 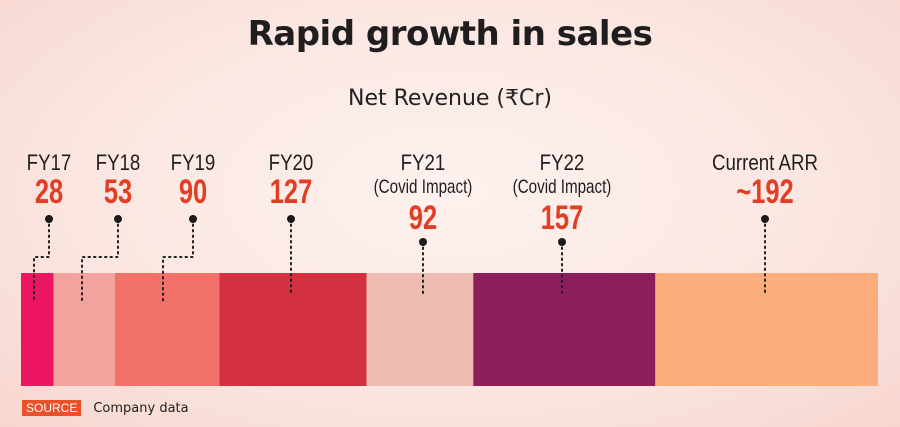 I want to click on source-note: SOURCE Company data, so click(x=105, y=408).